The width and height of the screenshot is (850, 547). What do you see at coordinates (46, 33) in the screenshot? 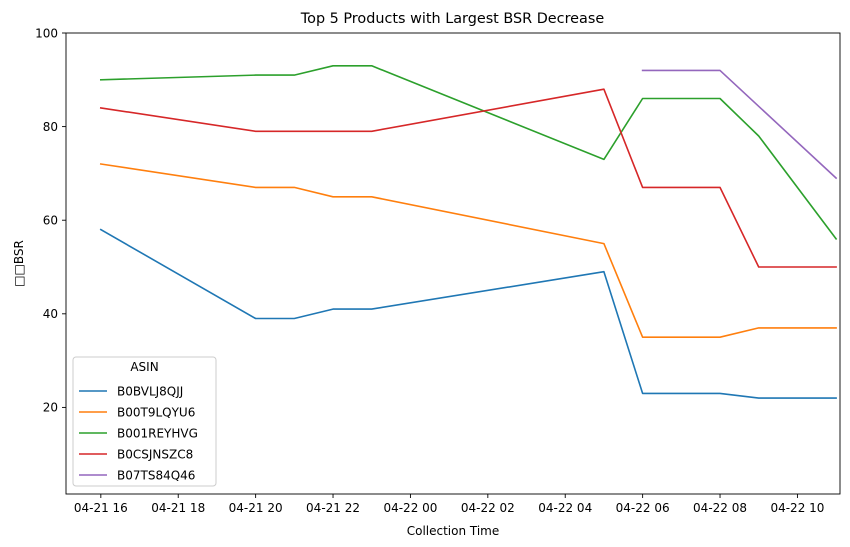
I see `y-tick-label: 100` at bounding box center [46, 33].